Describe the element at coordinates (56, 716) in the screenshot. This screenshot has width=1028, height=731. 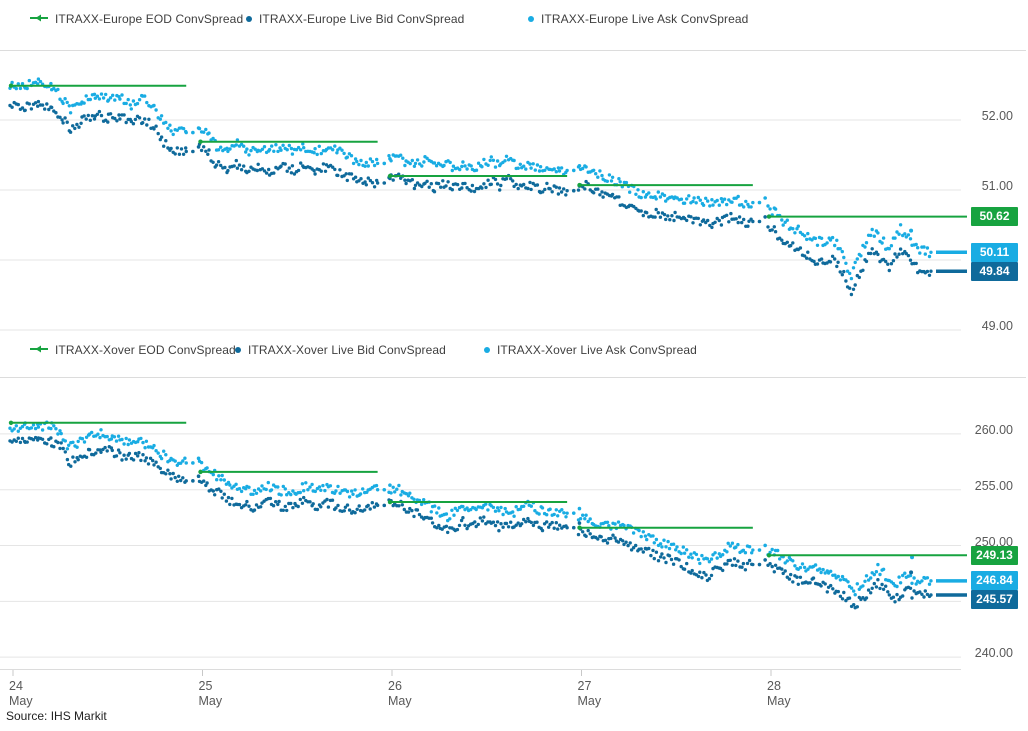
I see `source-note: Source: IHS Markit` at that location.